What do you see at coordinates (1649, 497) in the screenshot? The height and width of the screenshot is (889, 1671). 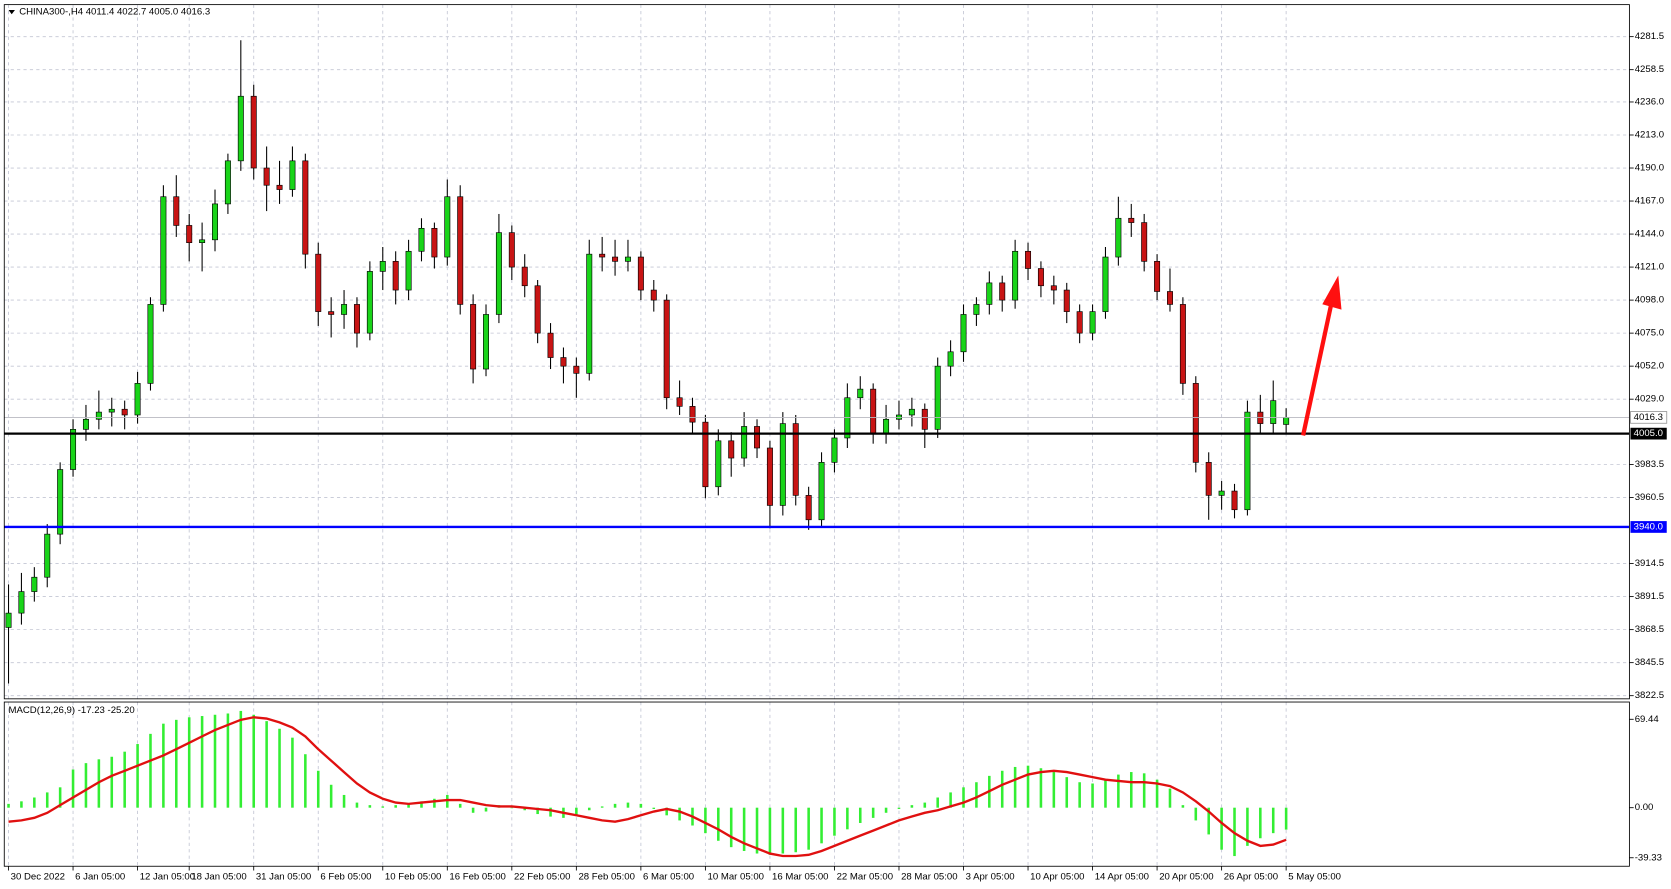 I see `y-tick-label: 3960.5` at bounding box center [1649, 497].